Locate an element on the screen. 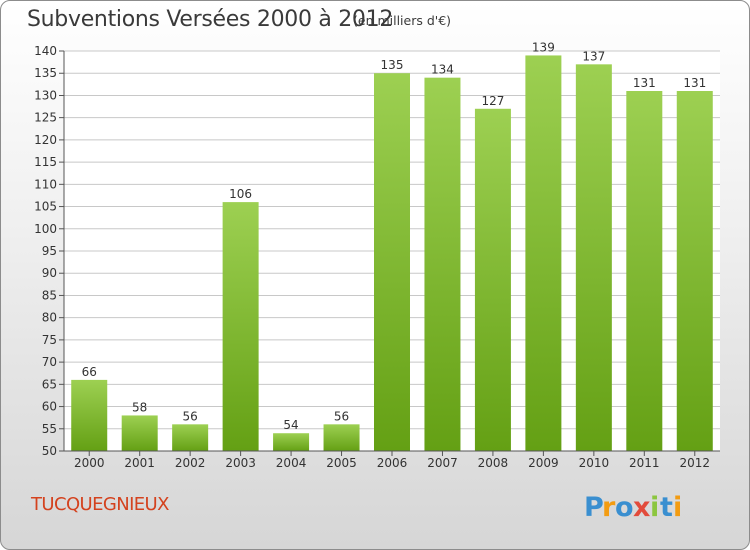 The image size is (750, 550). svg-text: r is located at coordinates (609, 507).